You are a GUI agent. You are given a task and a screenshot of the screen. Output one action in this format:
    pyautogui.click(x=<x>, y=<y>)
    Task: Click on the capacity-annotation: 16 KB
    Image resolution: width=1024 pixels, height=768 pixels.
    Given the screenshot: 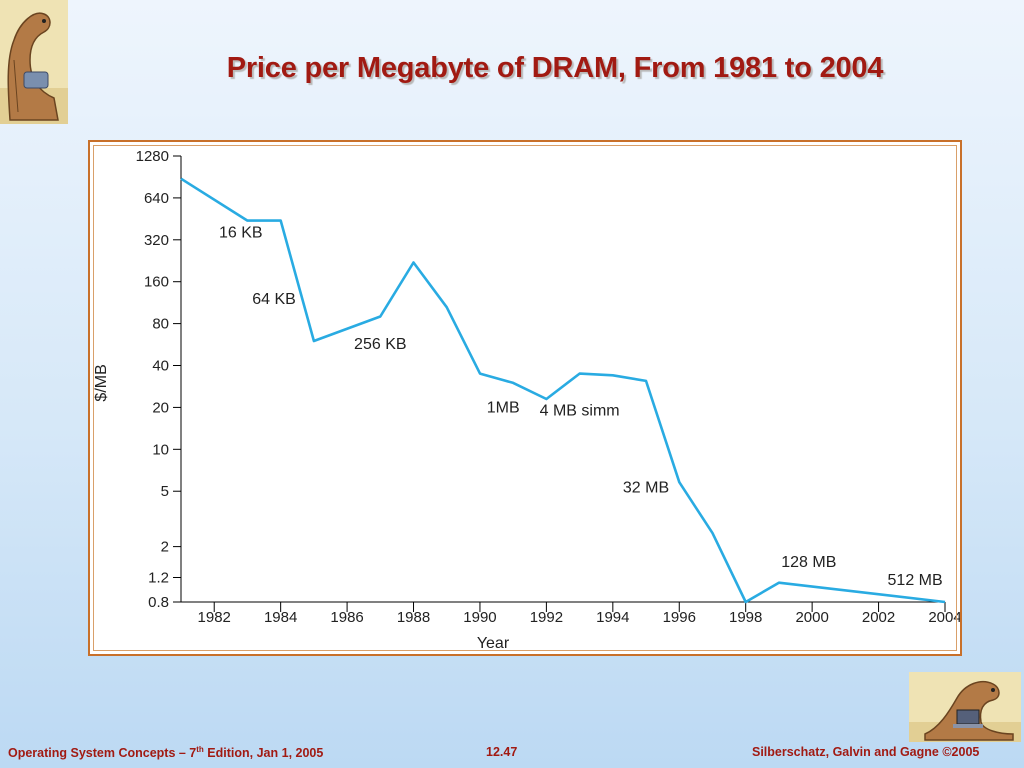 What is the action you would take?
    pyautogui.click(x=241, y=233)
    